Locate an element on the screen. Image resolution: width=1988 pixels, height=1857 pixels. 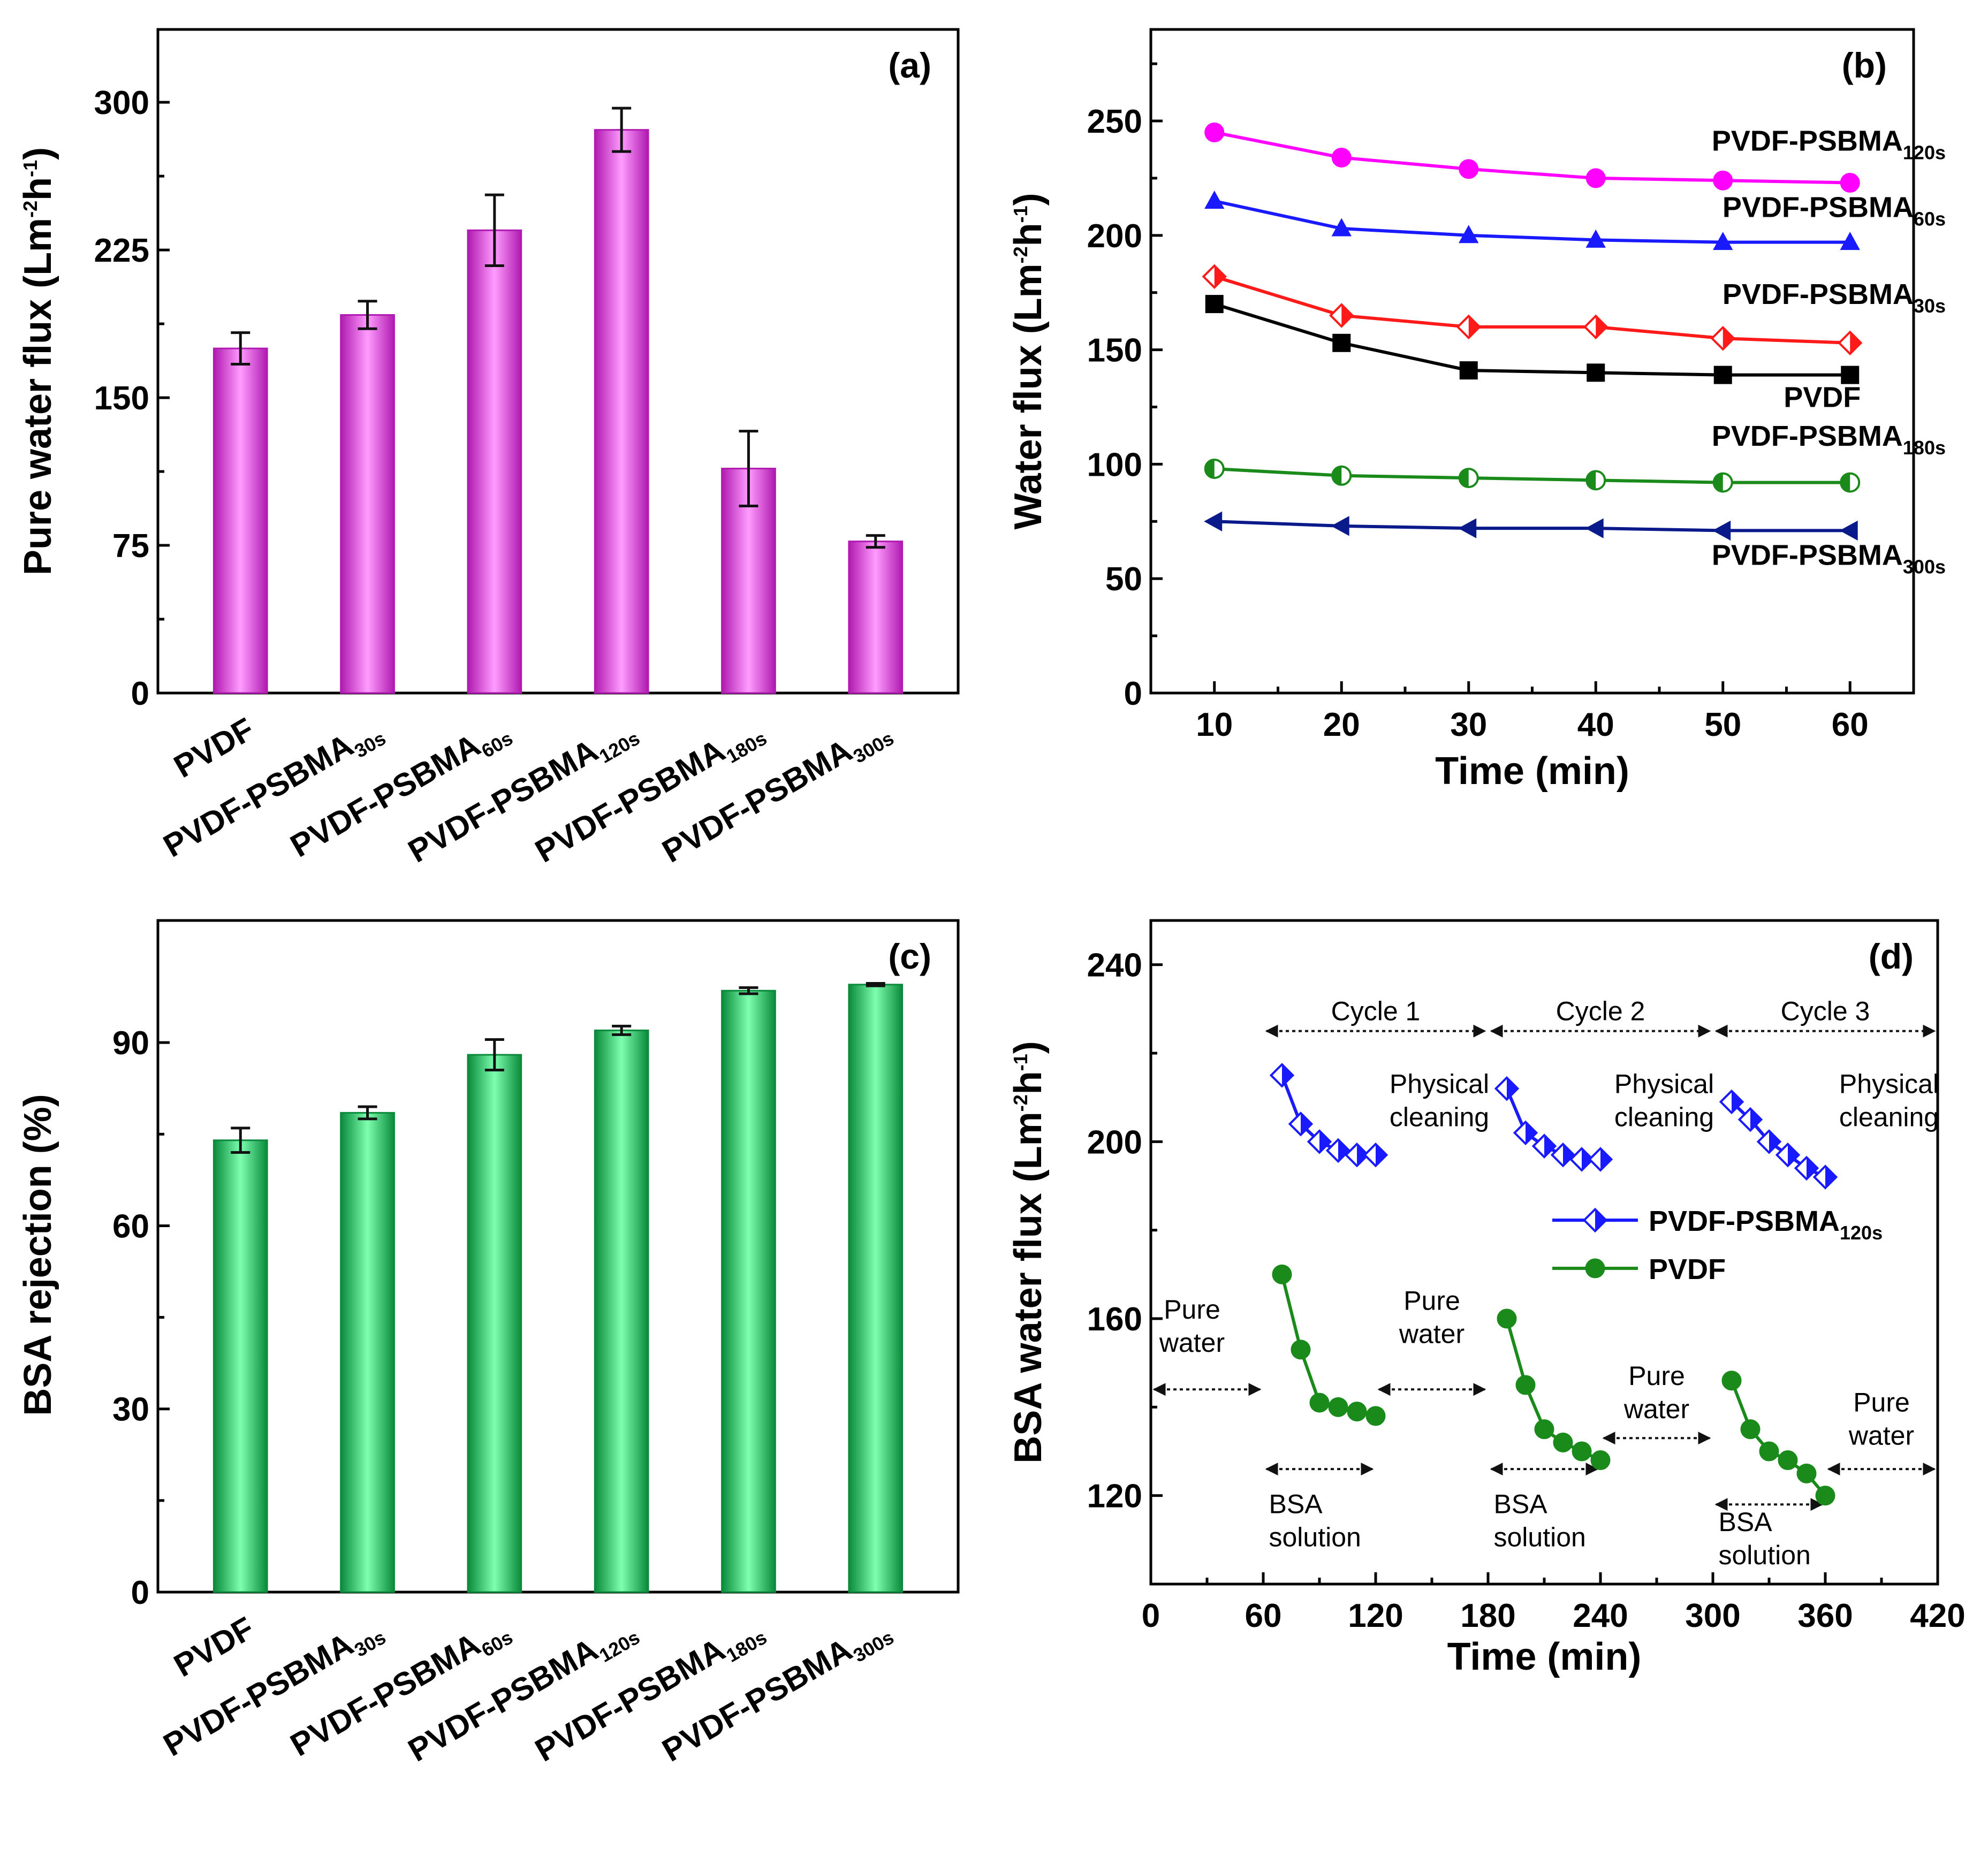
legend-label: PVDF is located at coordinates (1688, 1269).